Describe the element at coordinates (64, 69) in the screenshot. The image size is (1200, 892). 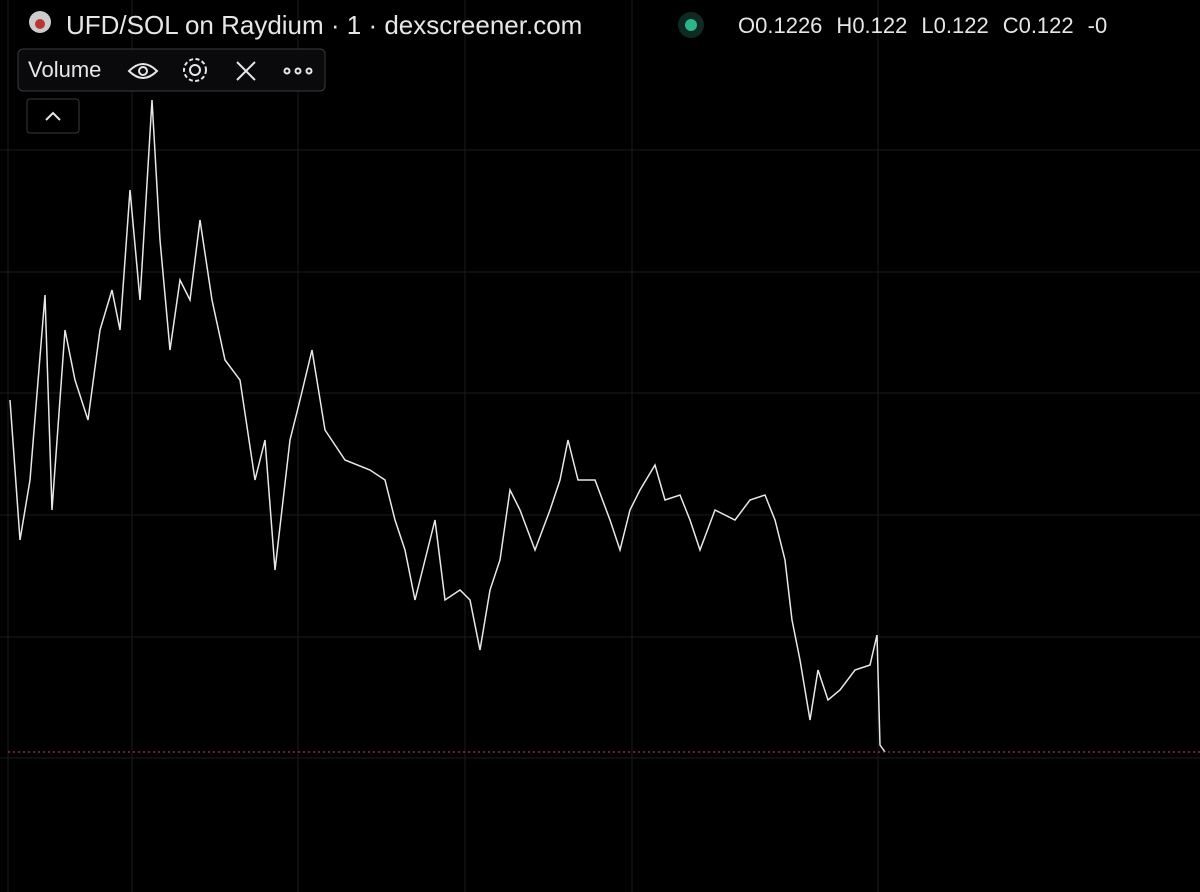
I see `indicator-name: Volume` at that location.